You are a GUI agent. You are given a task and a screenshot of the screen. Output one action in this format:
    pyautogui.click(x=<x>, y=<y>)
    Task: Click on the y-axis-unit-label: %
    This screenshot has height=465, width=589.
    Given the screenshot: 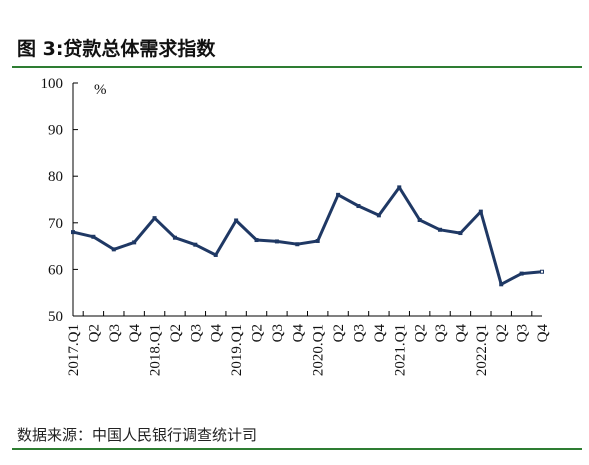 What is the action you would take?
    pyautogui.click(x=100, y=90)
    